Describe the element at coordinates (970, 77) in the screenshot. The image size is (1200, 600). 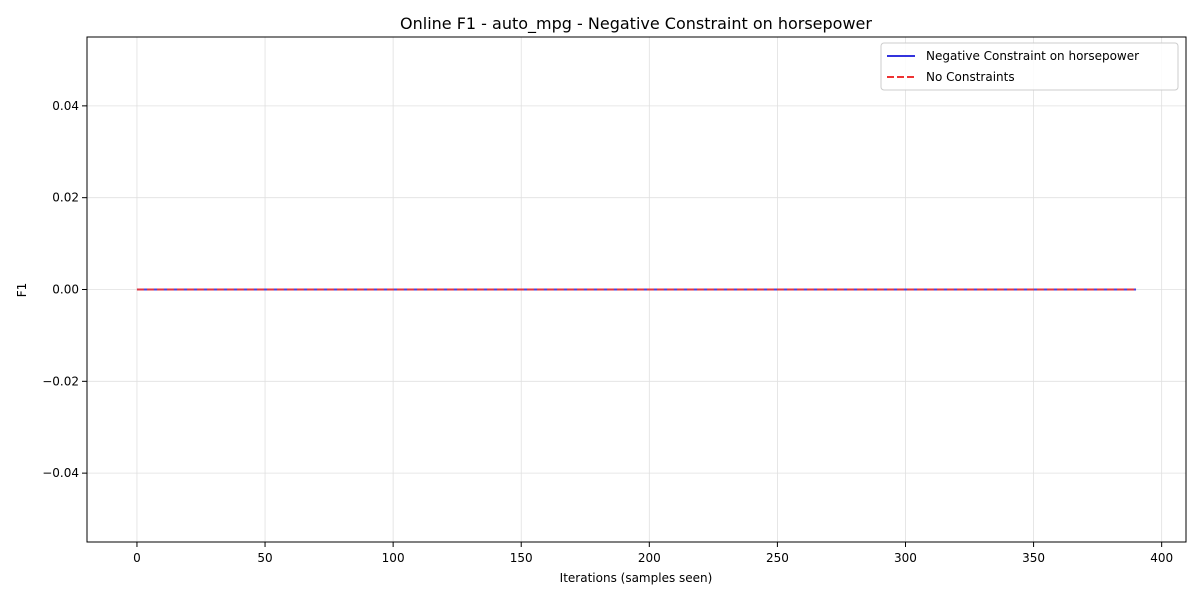
I see `legend-label-1: No Constraints` at that location.